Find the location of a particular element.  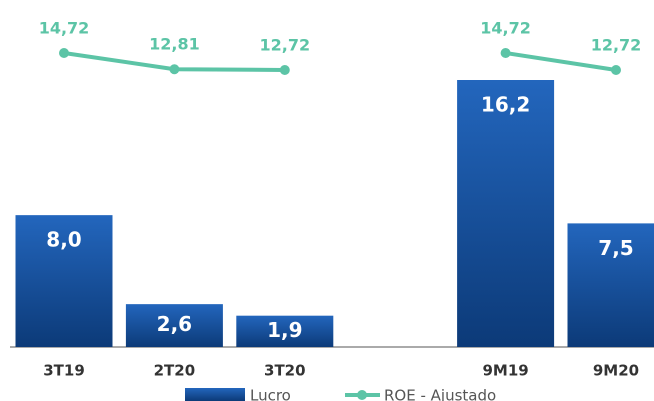

x-tick-label: 9M20 is located at coordinates (616, 371).